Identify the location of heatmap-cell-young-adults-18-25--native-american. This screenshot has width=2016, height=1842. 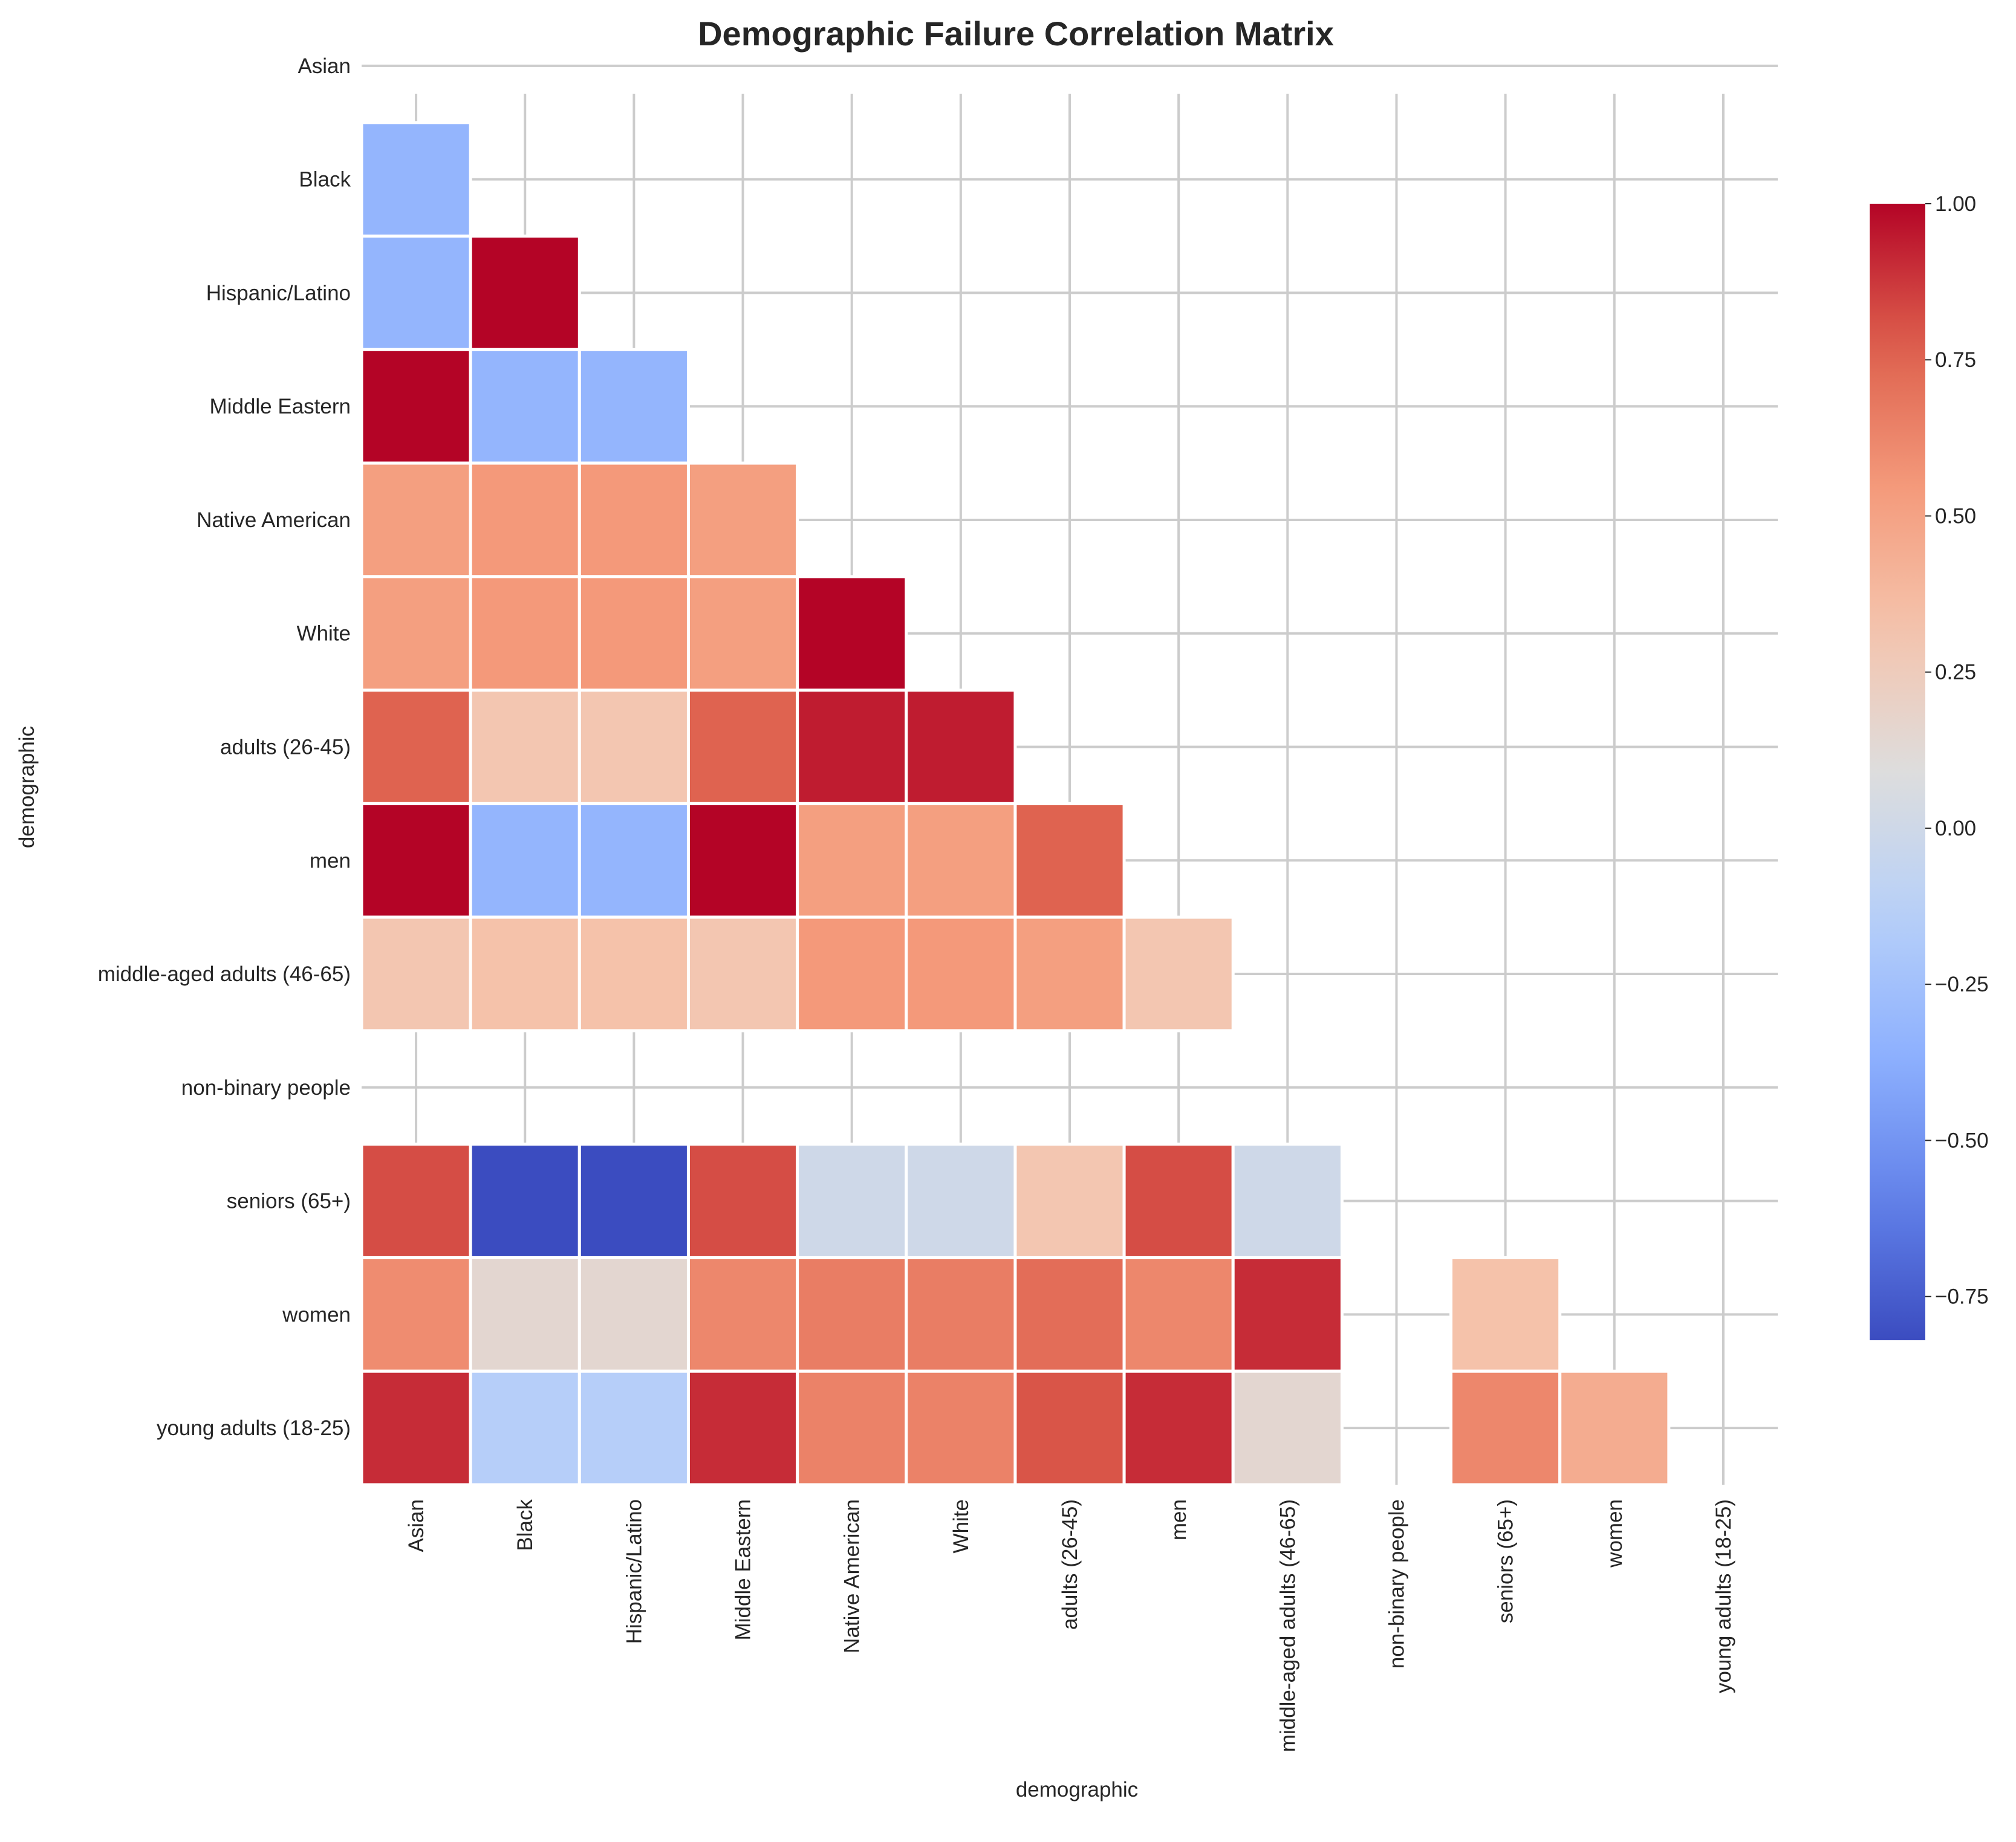
(852, 1428).